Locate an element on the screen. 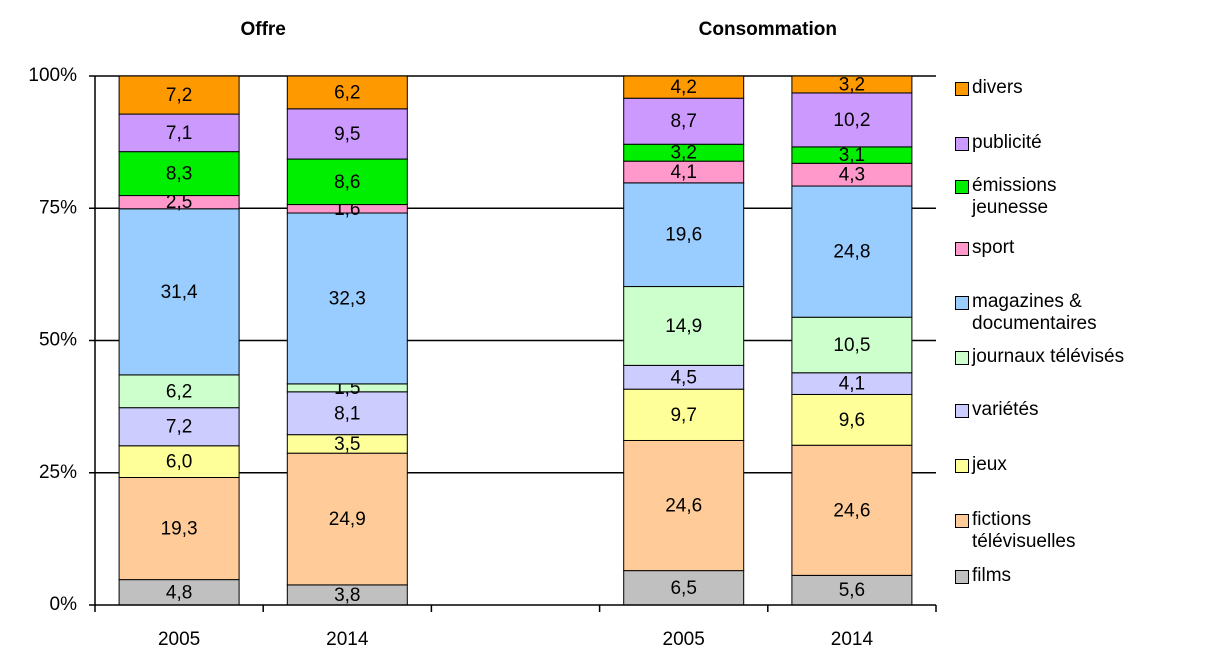 The image size is (1217, 653). data-label: 4,2 is located at coordinates (683, 87).